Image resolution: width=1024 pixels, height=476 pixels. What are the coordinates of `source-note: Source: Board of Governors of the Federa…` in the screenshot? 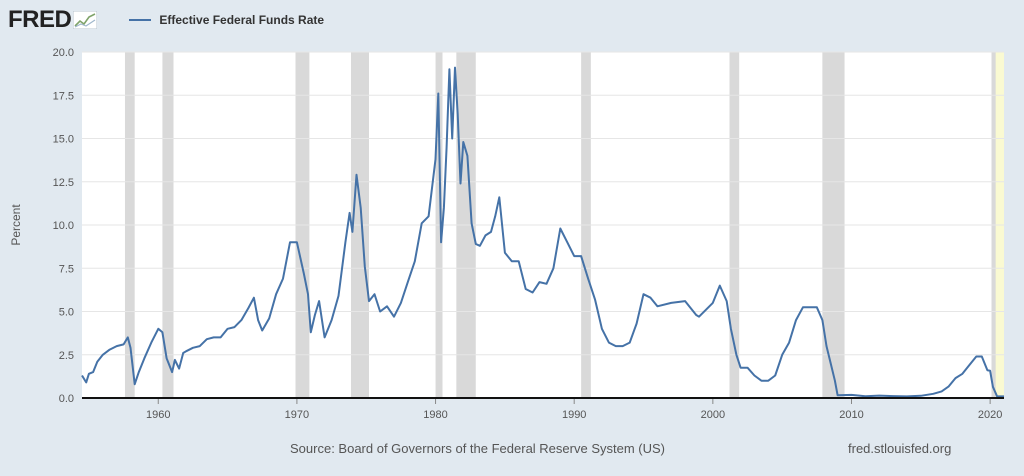 It's located at (477, 448).